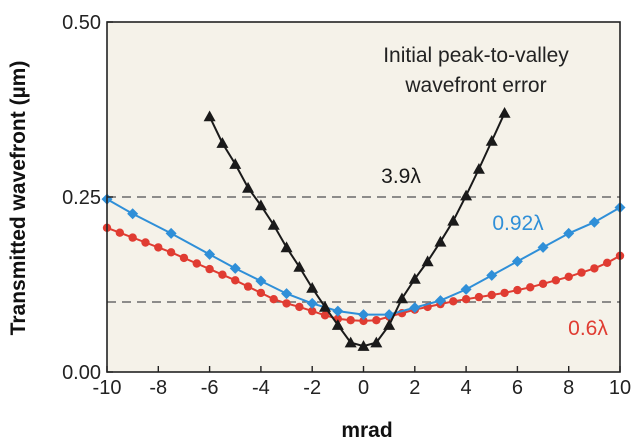 The image size is (640, 447). What do you see at coordinates (476, 55) in the screenshot?
I see `annotation-line-1: Initial peak-to-valley` at bounding box center [476, 55].